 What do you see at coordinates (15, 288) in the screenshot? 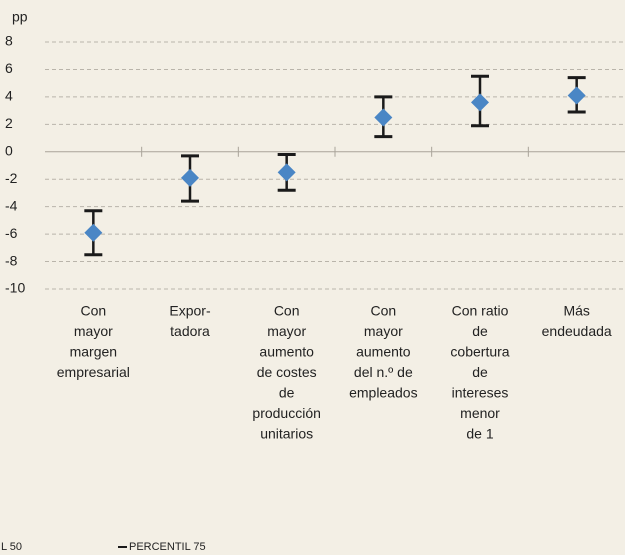
I see `y-tick-label: -10` at bounding box center [15, 288].